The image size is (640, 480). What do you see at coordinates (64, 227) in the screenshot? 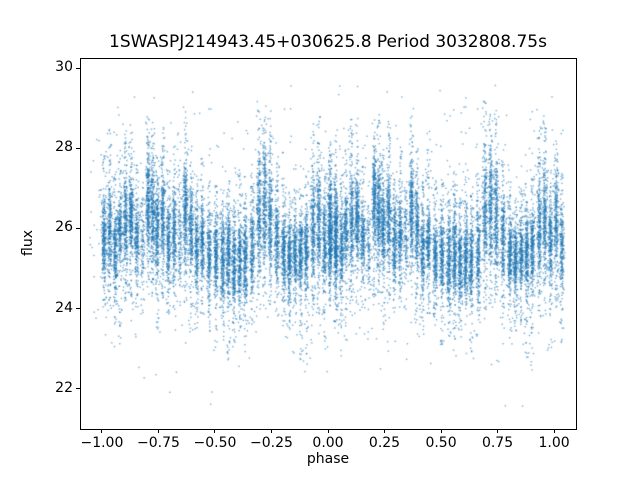
I see `y-tick-label: 26` at bounding box center [64, 227].